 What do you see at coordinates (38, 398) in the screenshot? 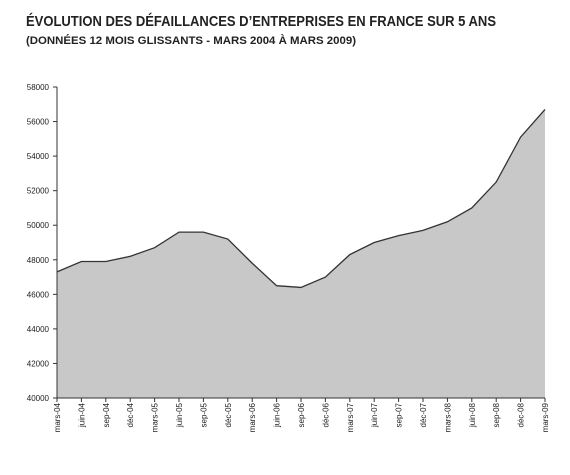
I see `y-tick-label: 40000` at bounding box center [38, 398].